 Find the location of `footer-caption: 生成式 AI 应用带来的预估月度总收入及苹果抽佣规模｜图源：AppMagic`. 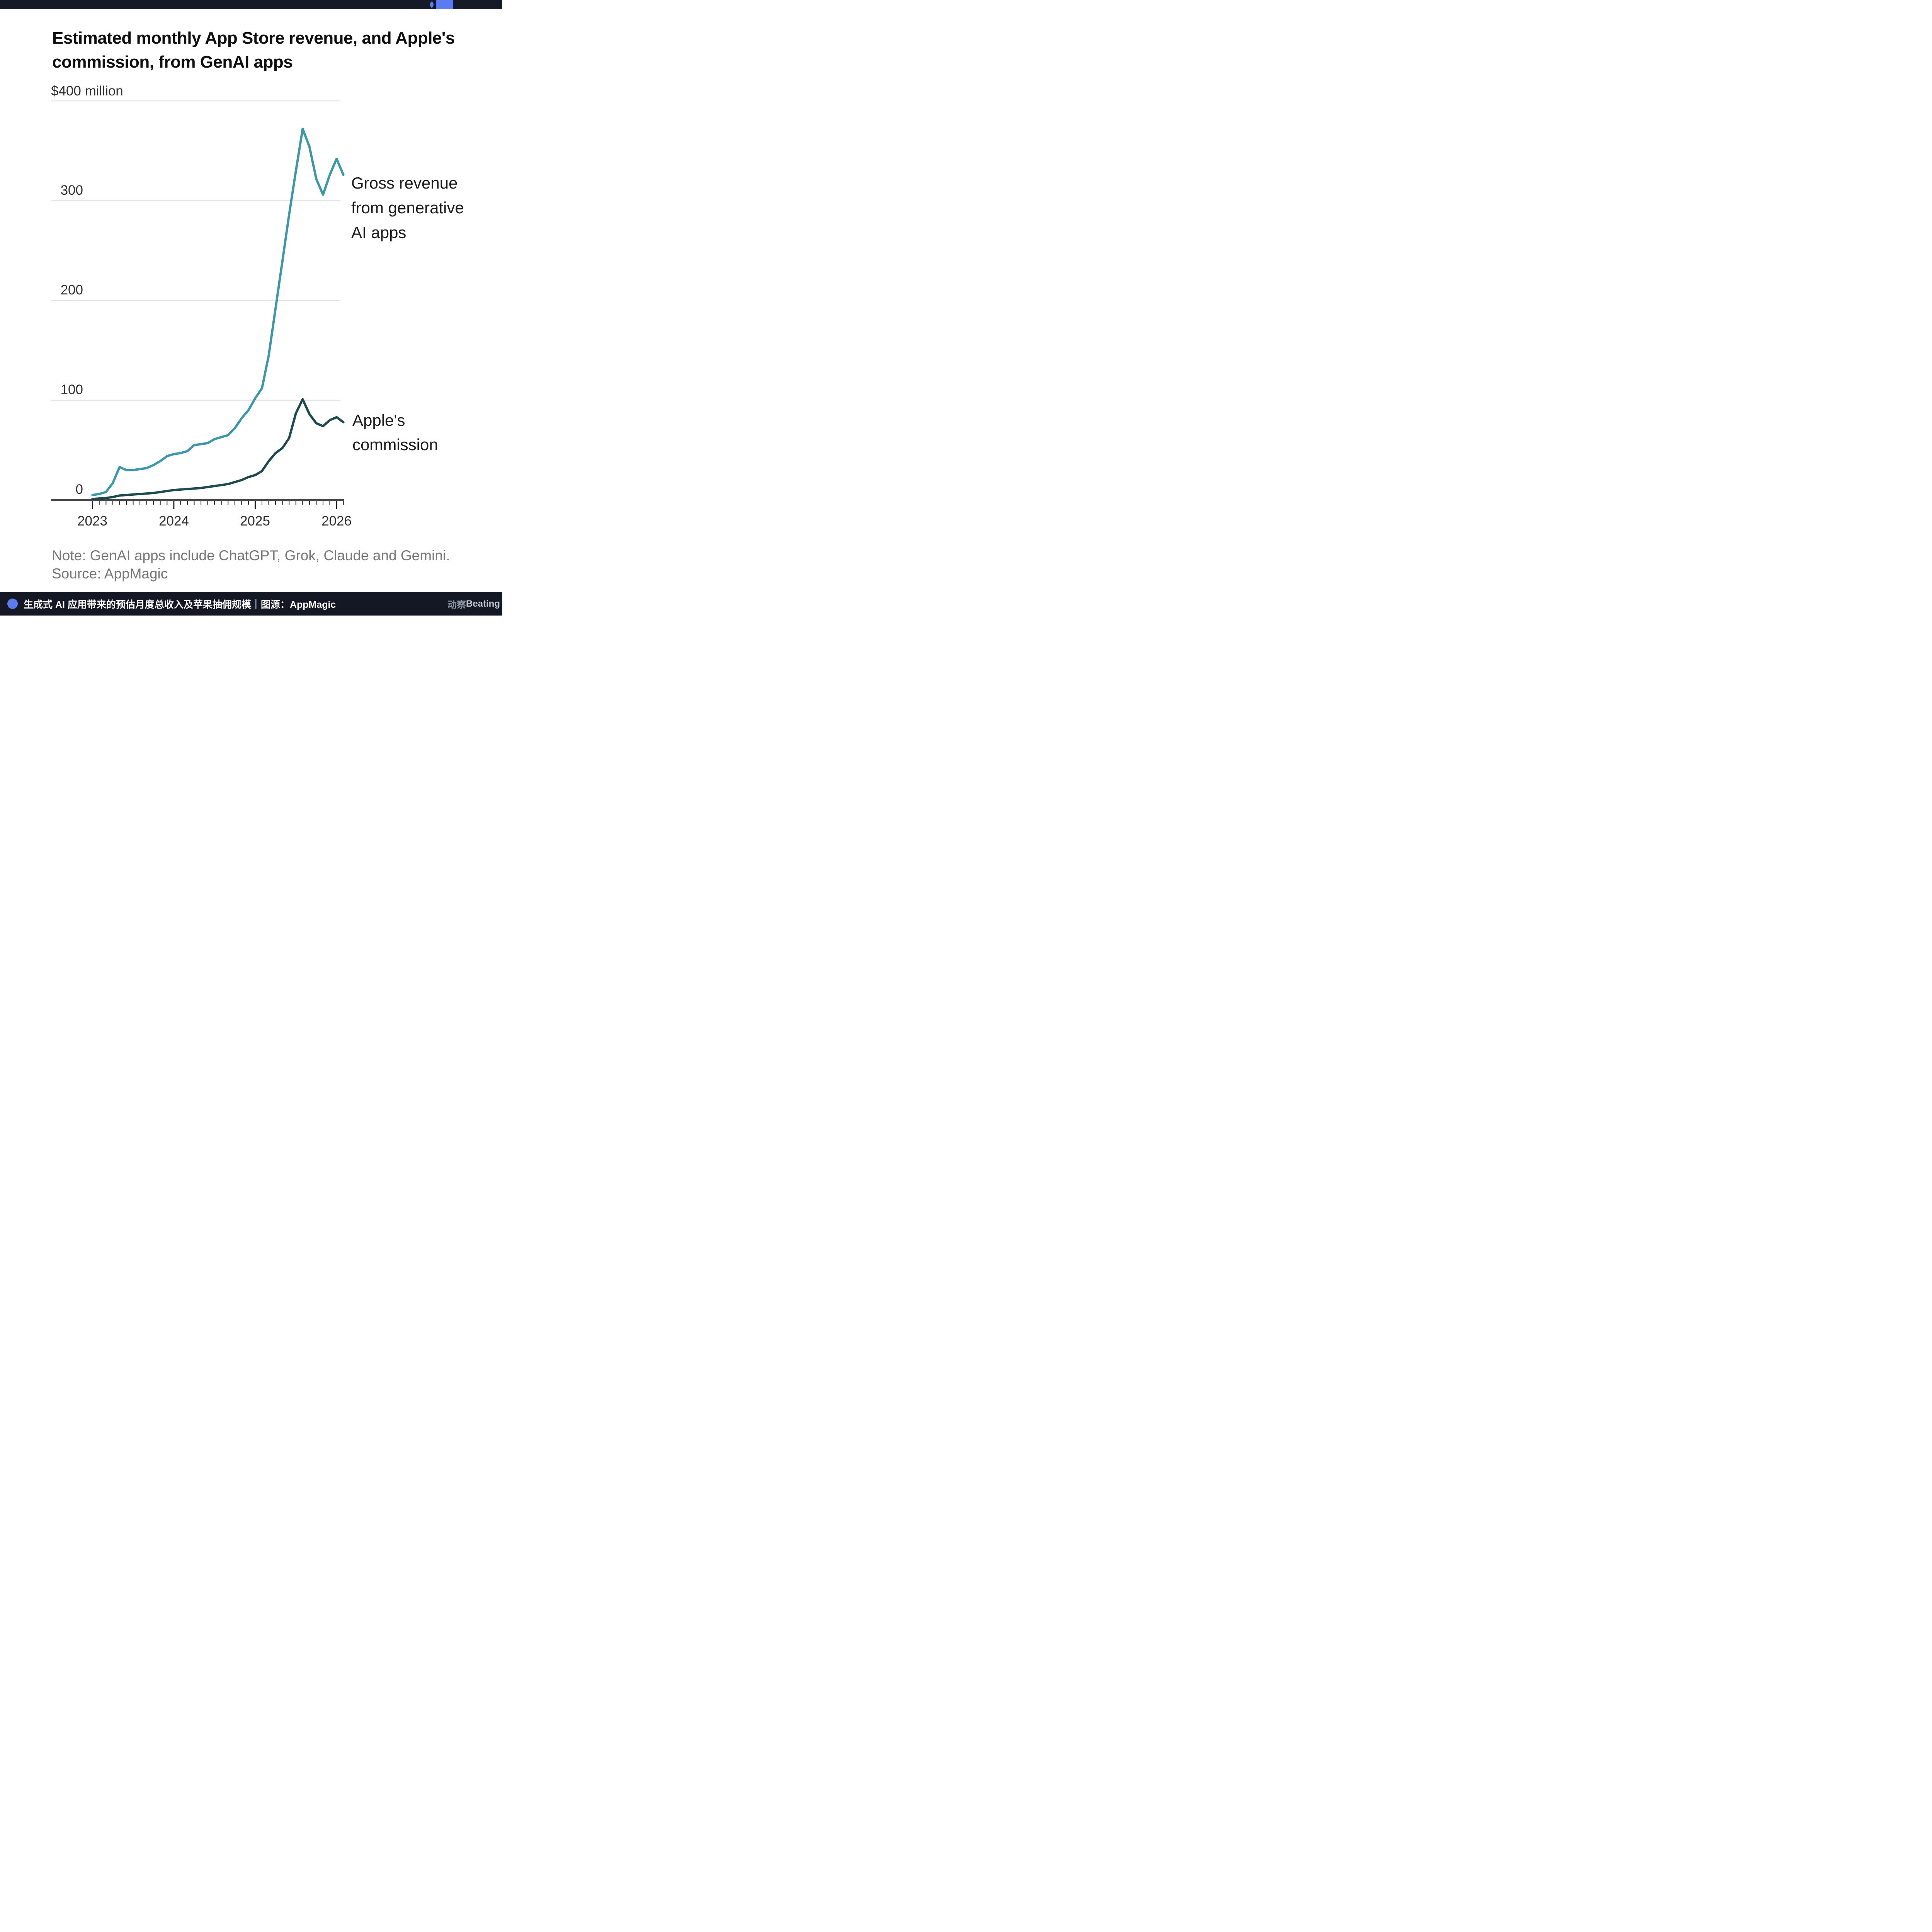

footer-caption: 生成式 AI 应用带来的预估月度总收入及苹果抽佣规模｜图源：AppMagic is located at coordinates (180, 604).